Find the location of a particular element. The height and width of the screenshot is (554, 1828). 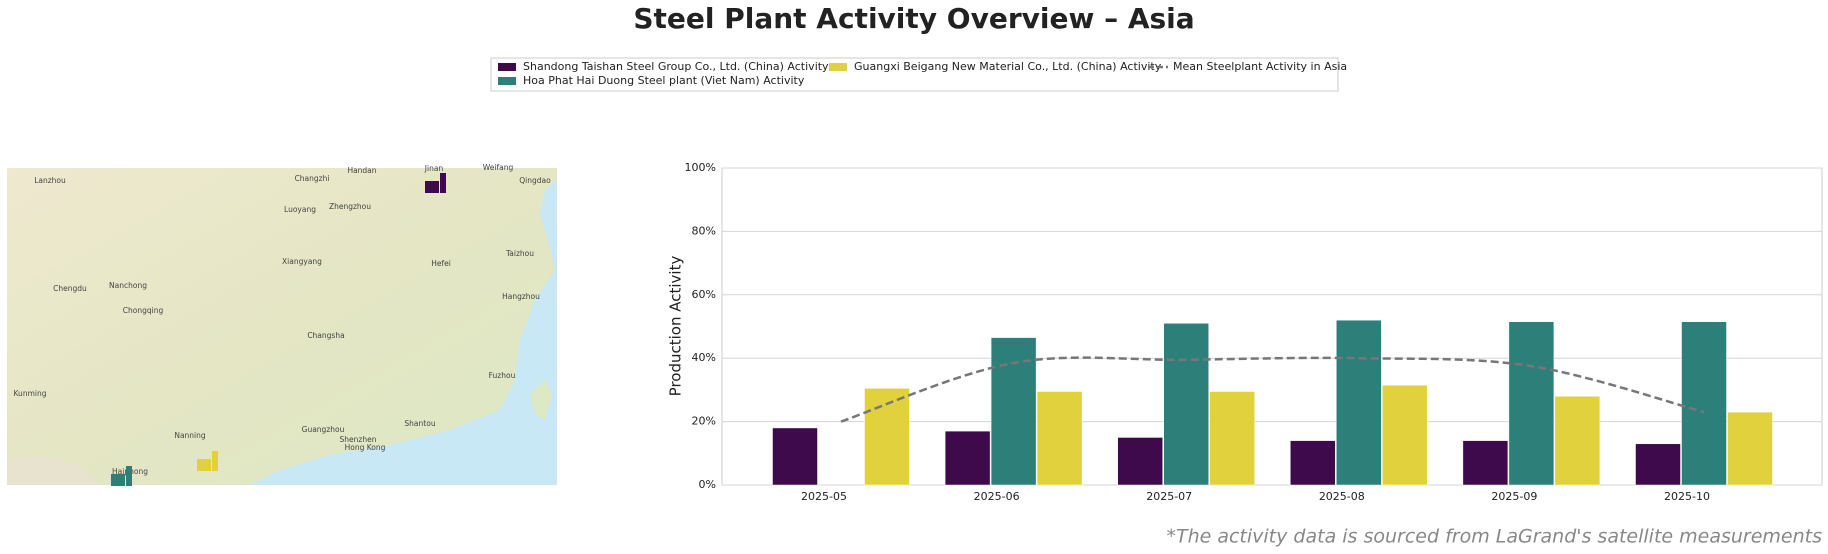

y-tick-label: 40% is located at coordinates (704, 357).